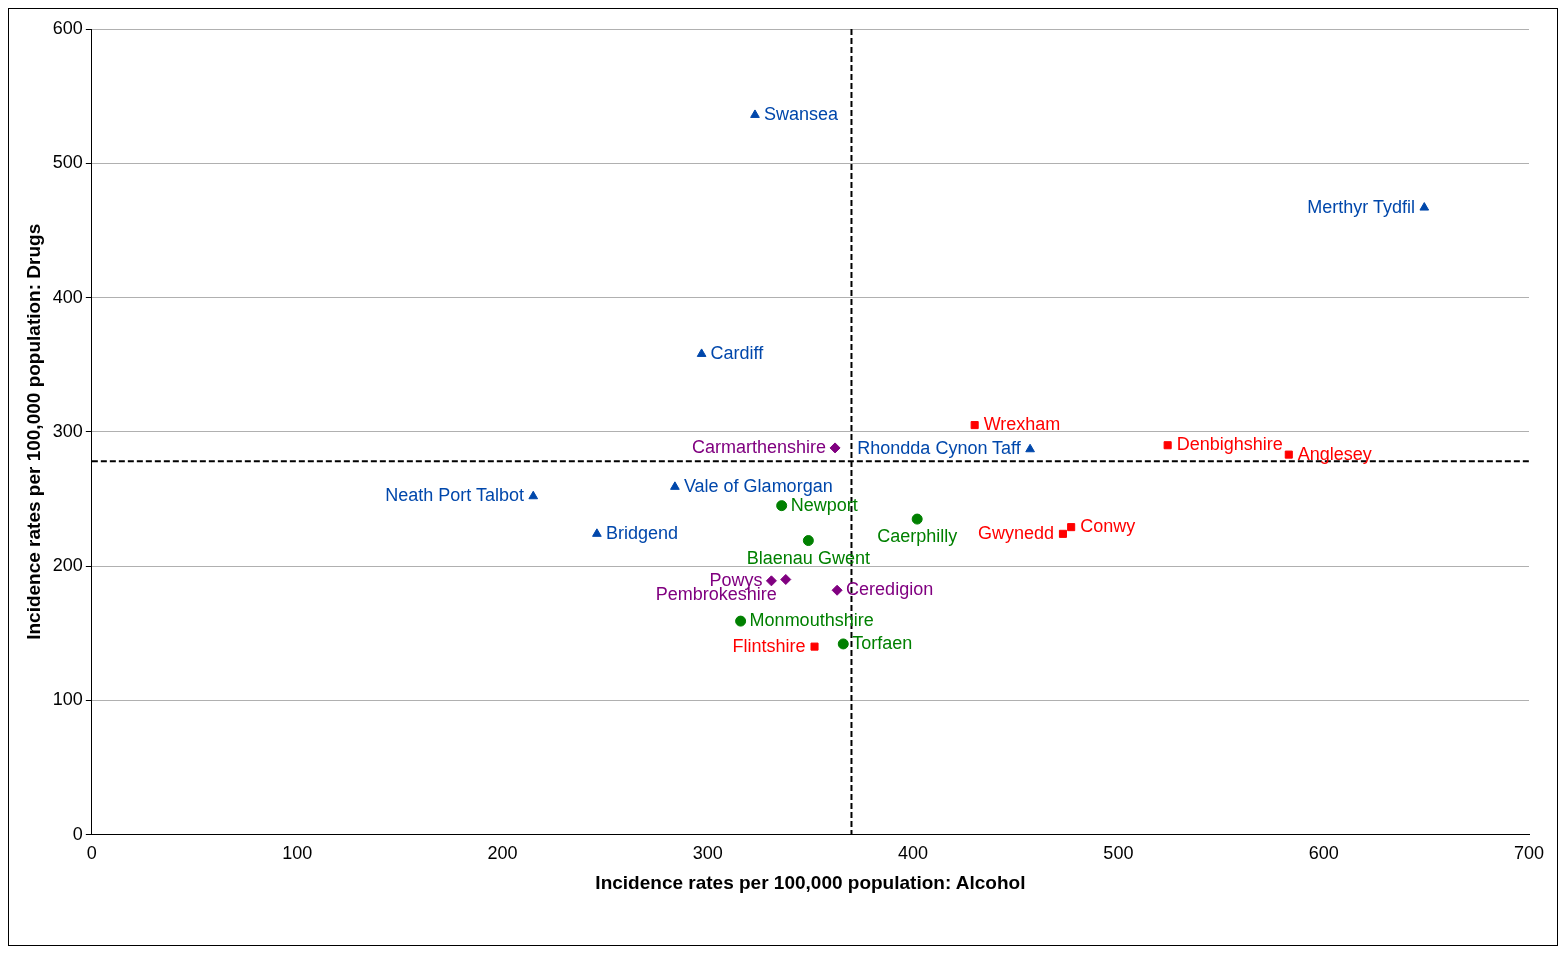  What do you see at coordinates (917, 536) in the screenshot?
I see `data-label: Caerphilly` at bounding box center [917, 536].